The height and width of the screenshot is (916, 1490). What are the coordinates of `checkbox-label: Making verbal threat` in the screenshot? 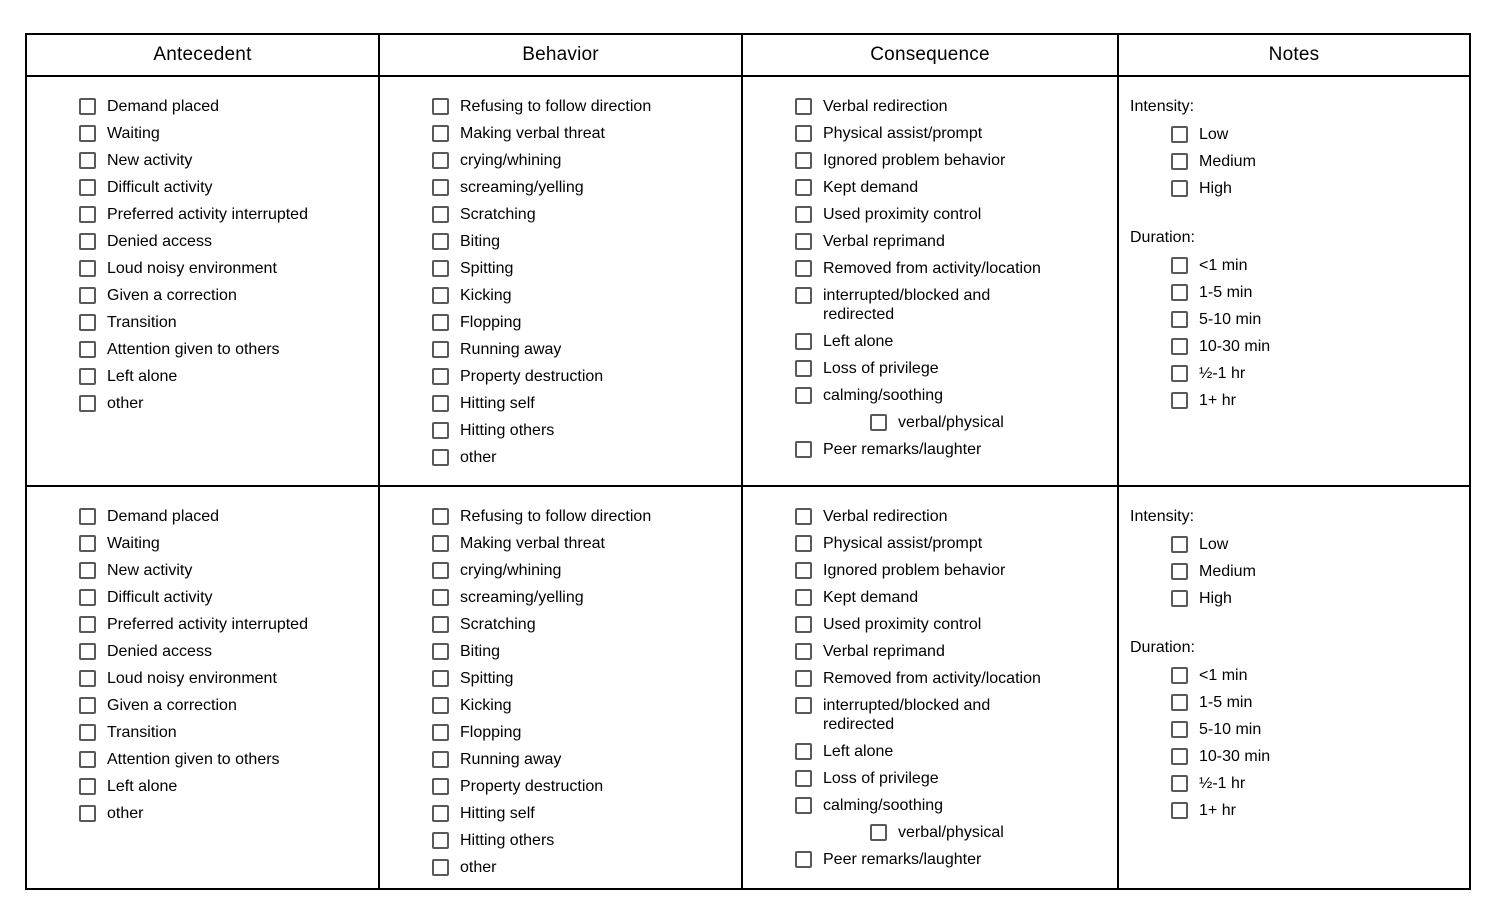 It's located at (532, 133).